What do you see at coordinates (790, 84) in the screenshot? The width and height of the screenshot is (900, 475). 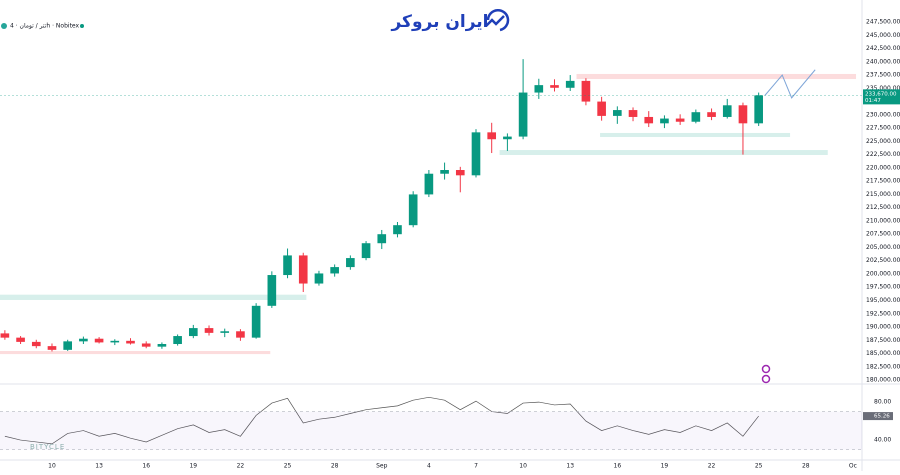 I see `projection-line` at bounding box center [790, 84].